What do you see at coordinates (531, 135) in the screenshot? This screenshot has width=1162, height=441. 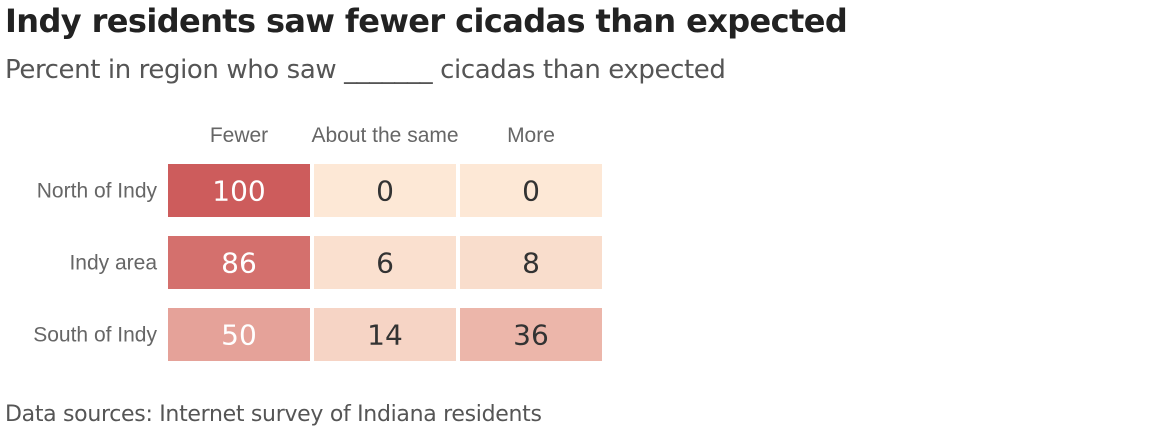 I see `column-header-more: More` at bounding box center [531, 135].